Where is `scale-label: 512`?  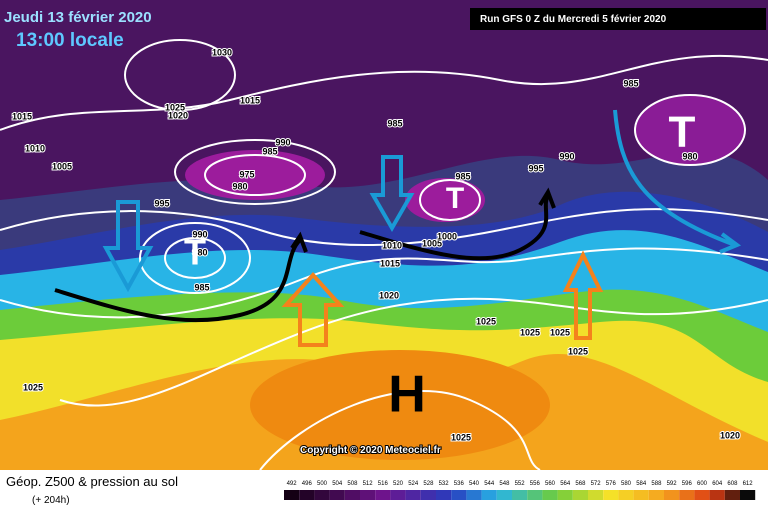 scale-label: 512 is located at coordinates (368, 484).